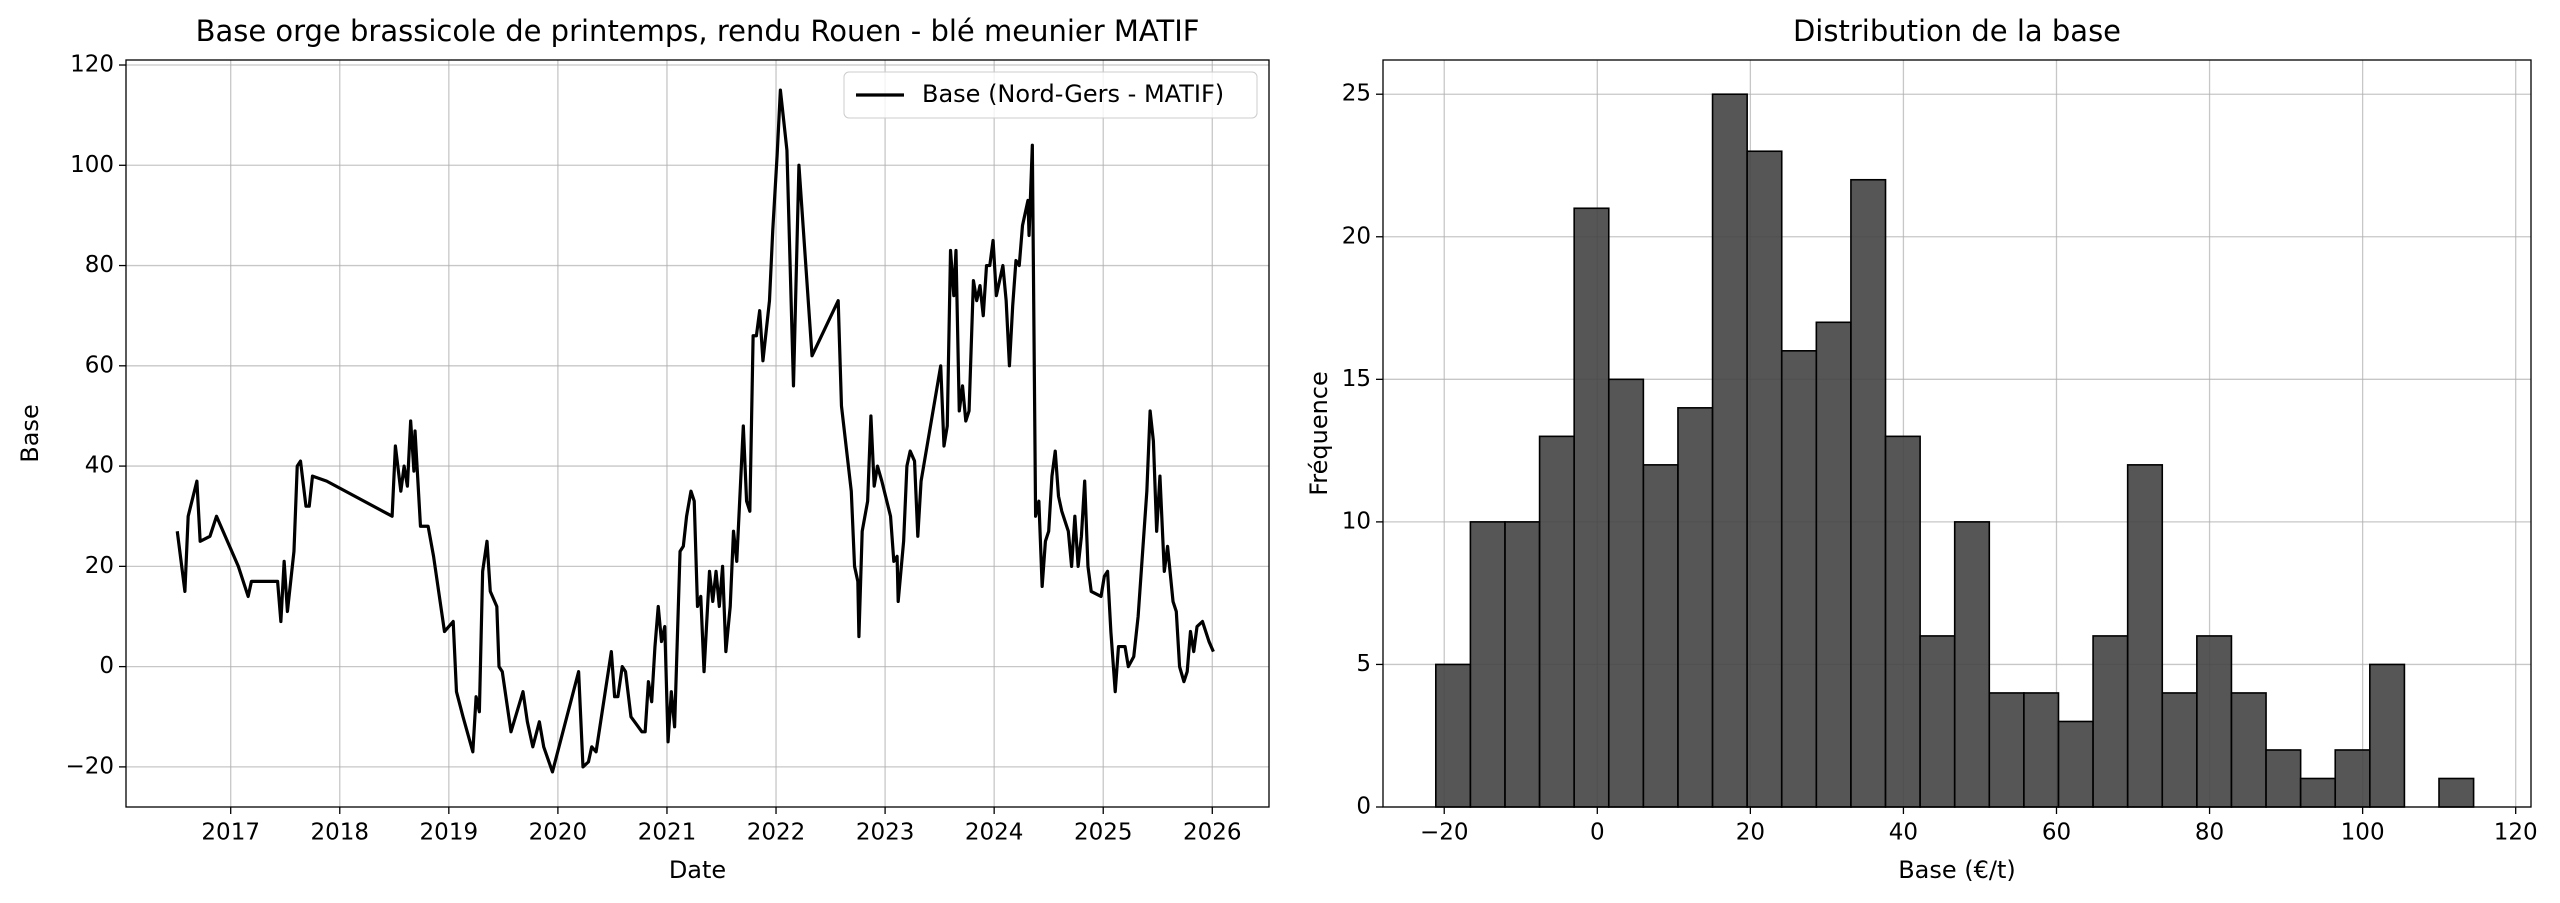  I want to click on y-tick-label: 25, so click(1356, 94).